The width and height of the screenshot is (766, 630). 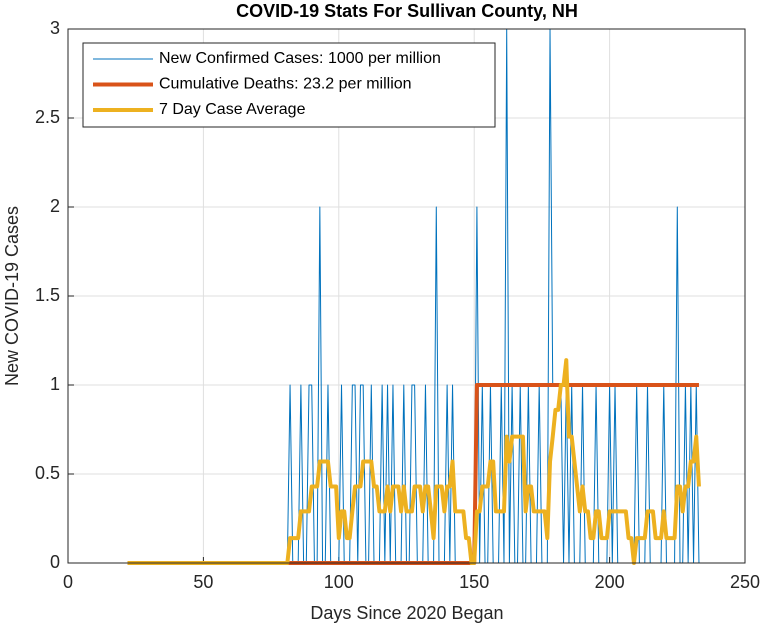 I want to click on legend-label: 7 Day Case Average, so click(x=232, y=109).